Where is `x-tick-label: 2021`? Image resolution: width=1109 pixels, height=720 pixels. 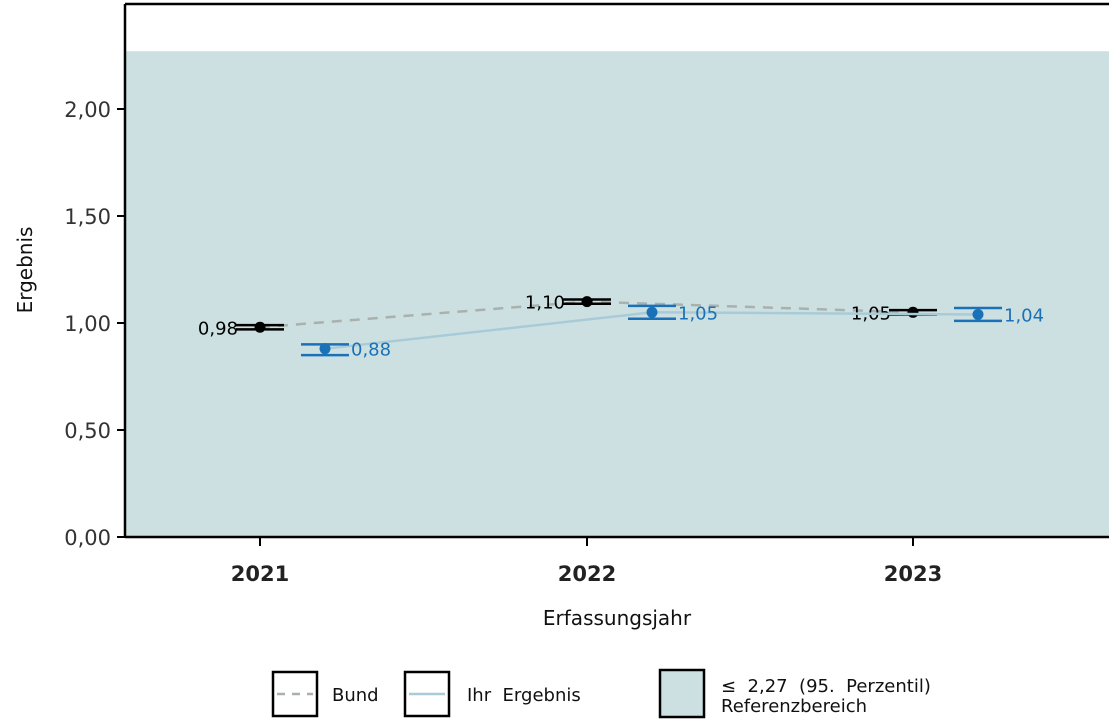
x-tick-label: 2021 is located at coordinates (260, 574).